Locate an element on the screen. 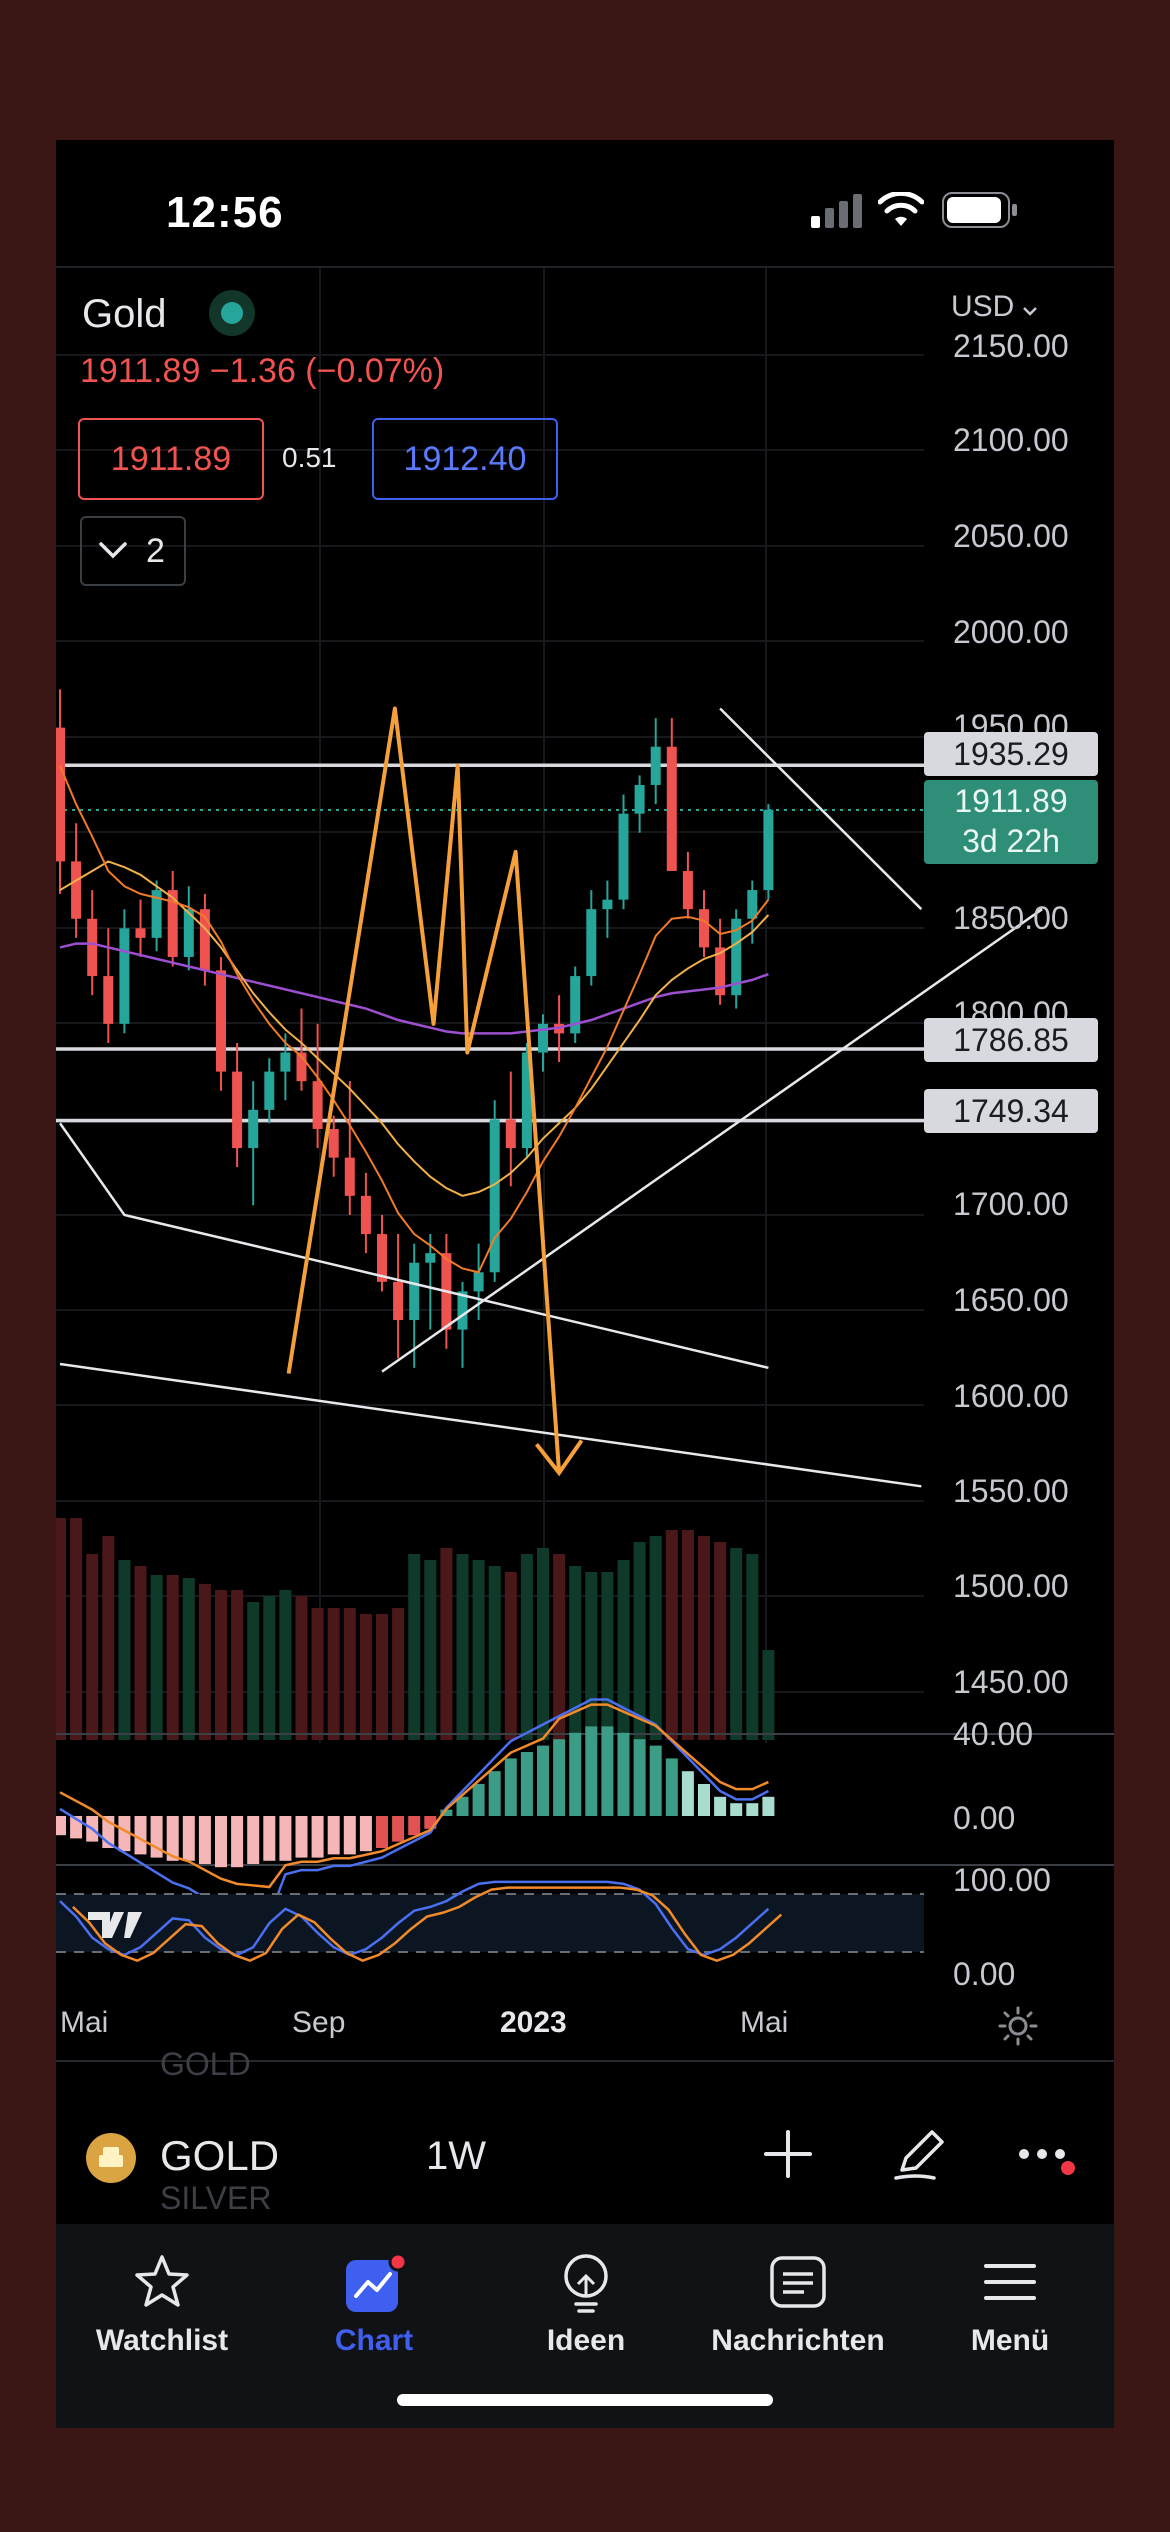  divider is located at coordinates (585, 2061).